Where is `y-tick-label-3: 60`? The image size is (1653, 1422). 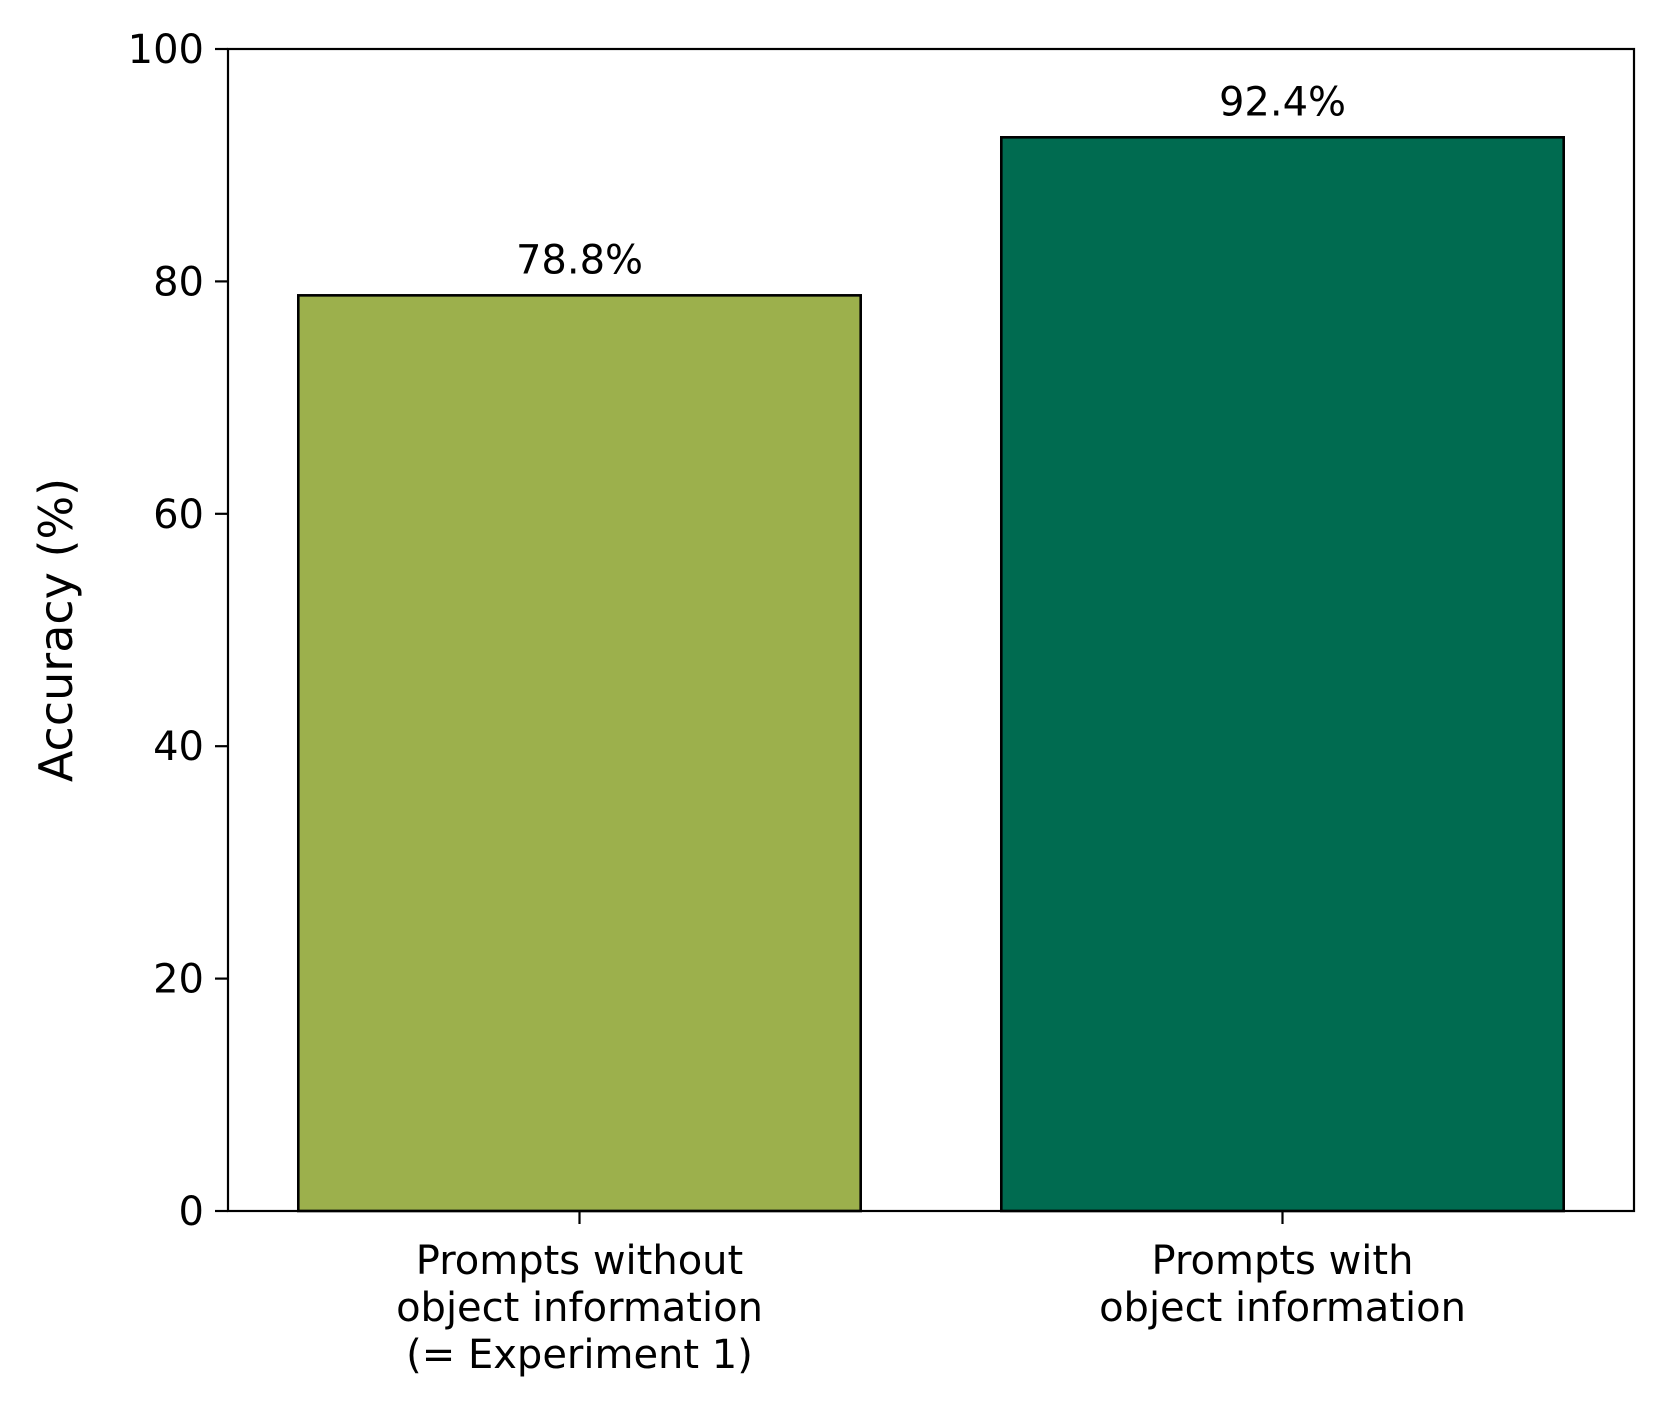
y-tick-label-3: 60 is located at coordinates (178, 515).